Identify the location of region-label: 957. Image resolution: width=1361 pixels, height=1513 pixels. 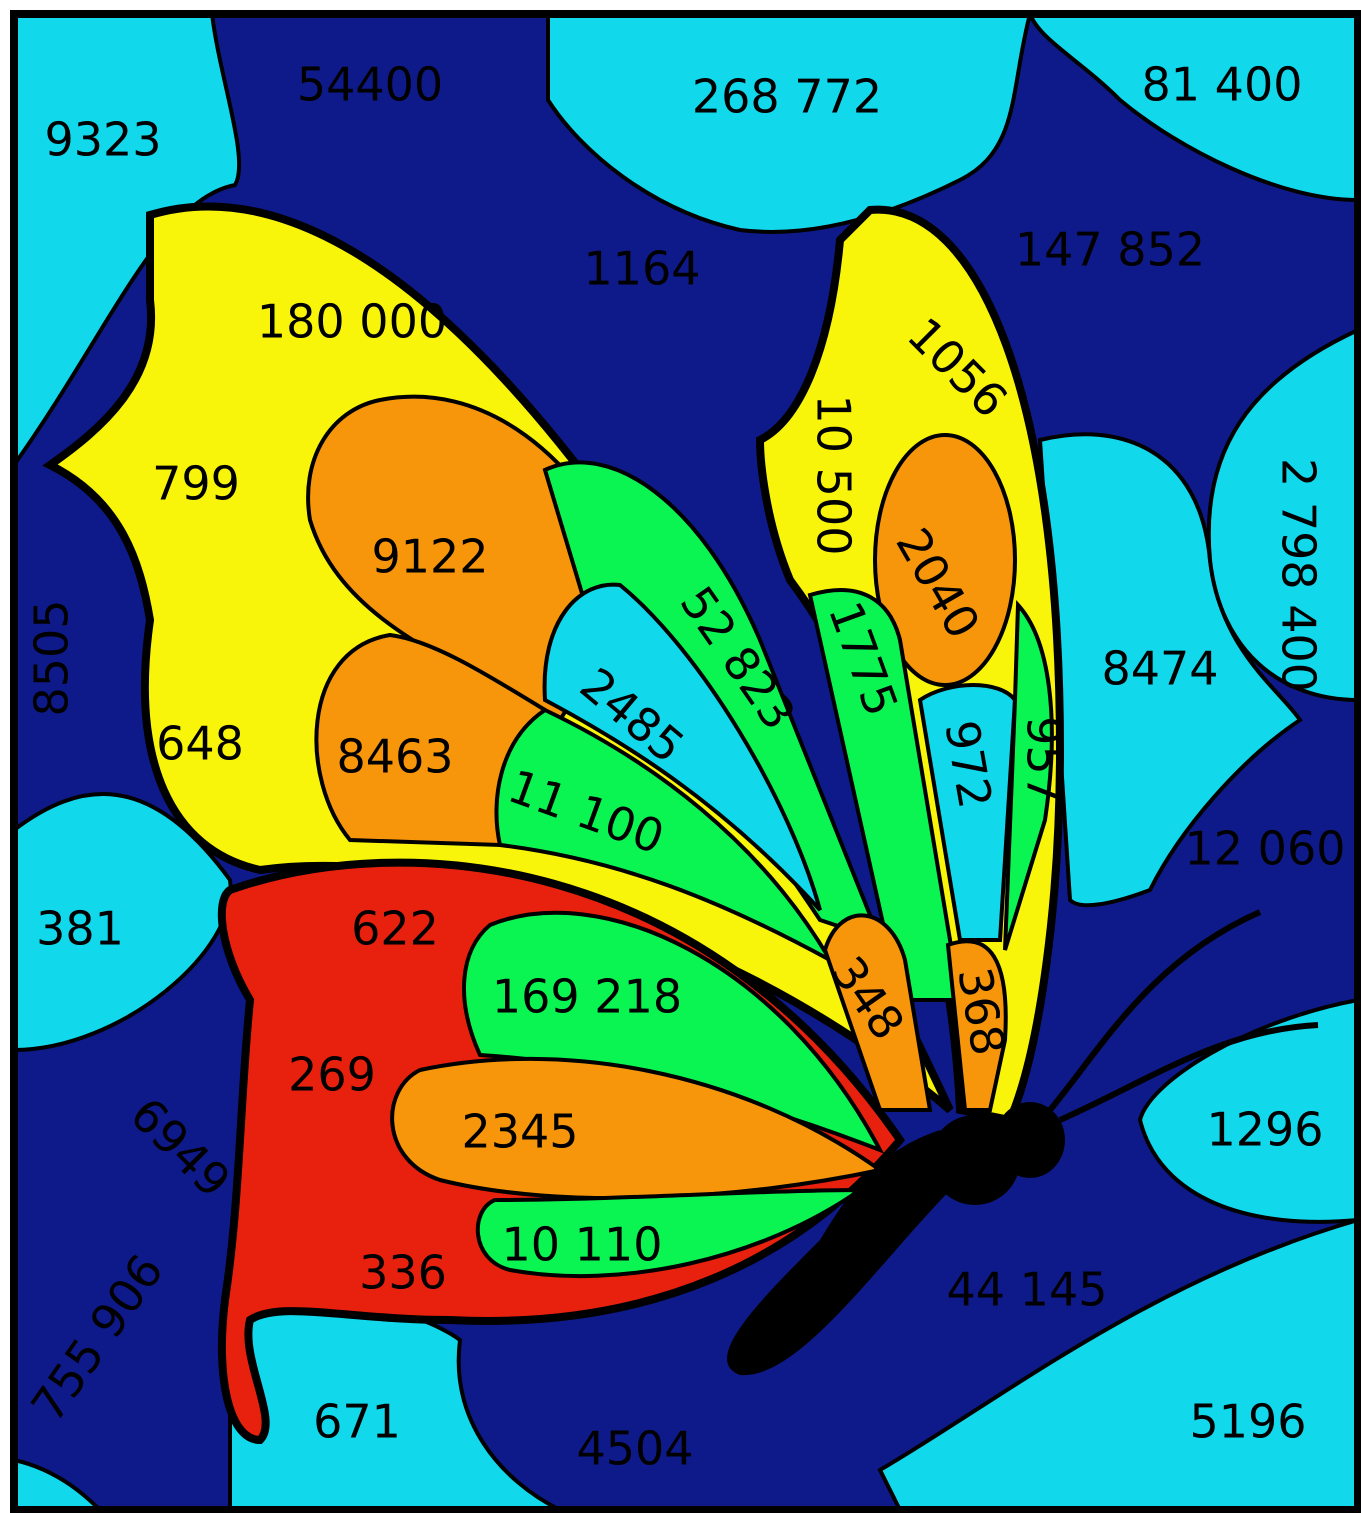
(1044, 760).